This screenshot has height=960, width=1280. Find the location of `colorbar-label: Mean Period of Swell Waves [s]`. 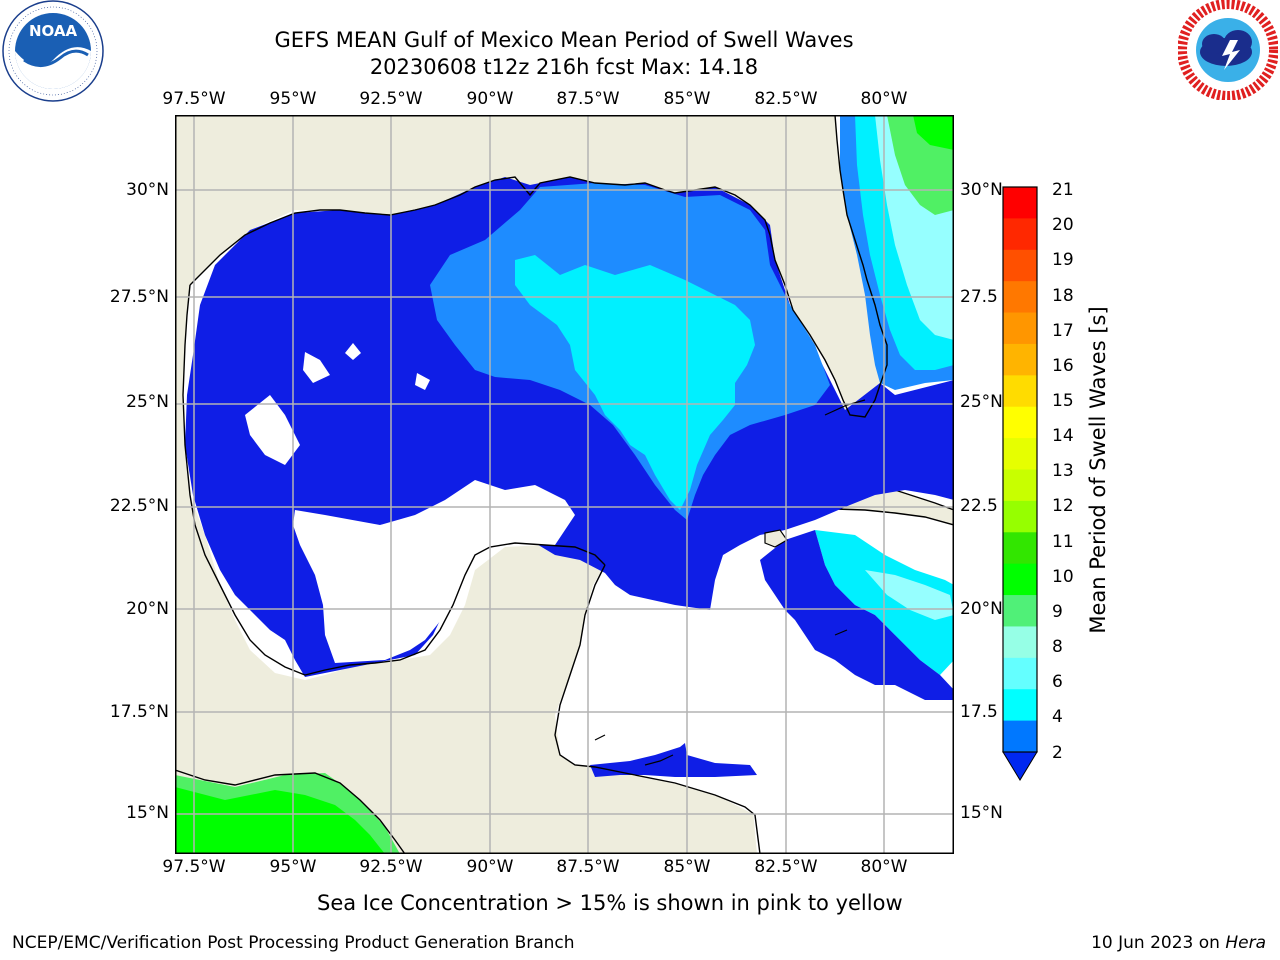

colorbar-label: Mean Period of Swell Waves [s] is located at coordinates (1098, 470).